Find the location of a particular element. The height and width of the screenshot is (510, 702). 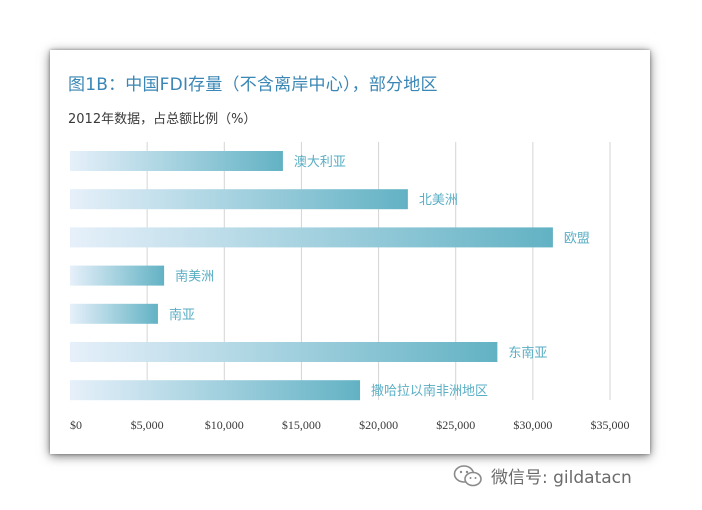

watermark-text: 微信号: gildatacn is located at coordinates (561, 478).